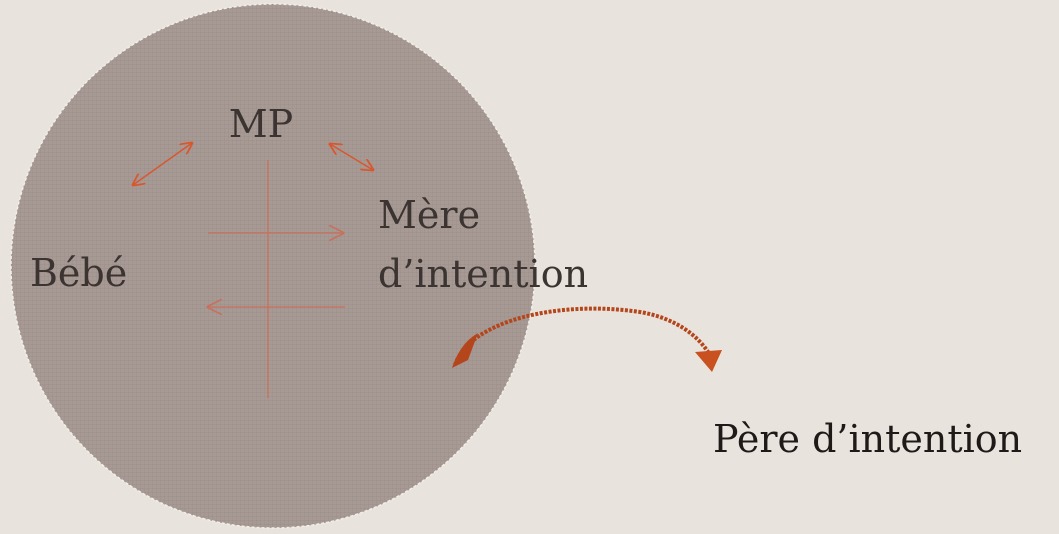 This screenshot has height=534, width=1059. What do you see at coordinates (867, 439) in the screenshot?
I see `node-label: Père d’intention` at bounding box center [867, 439].